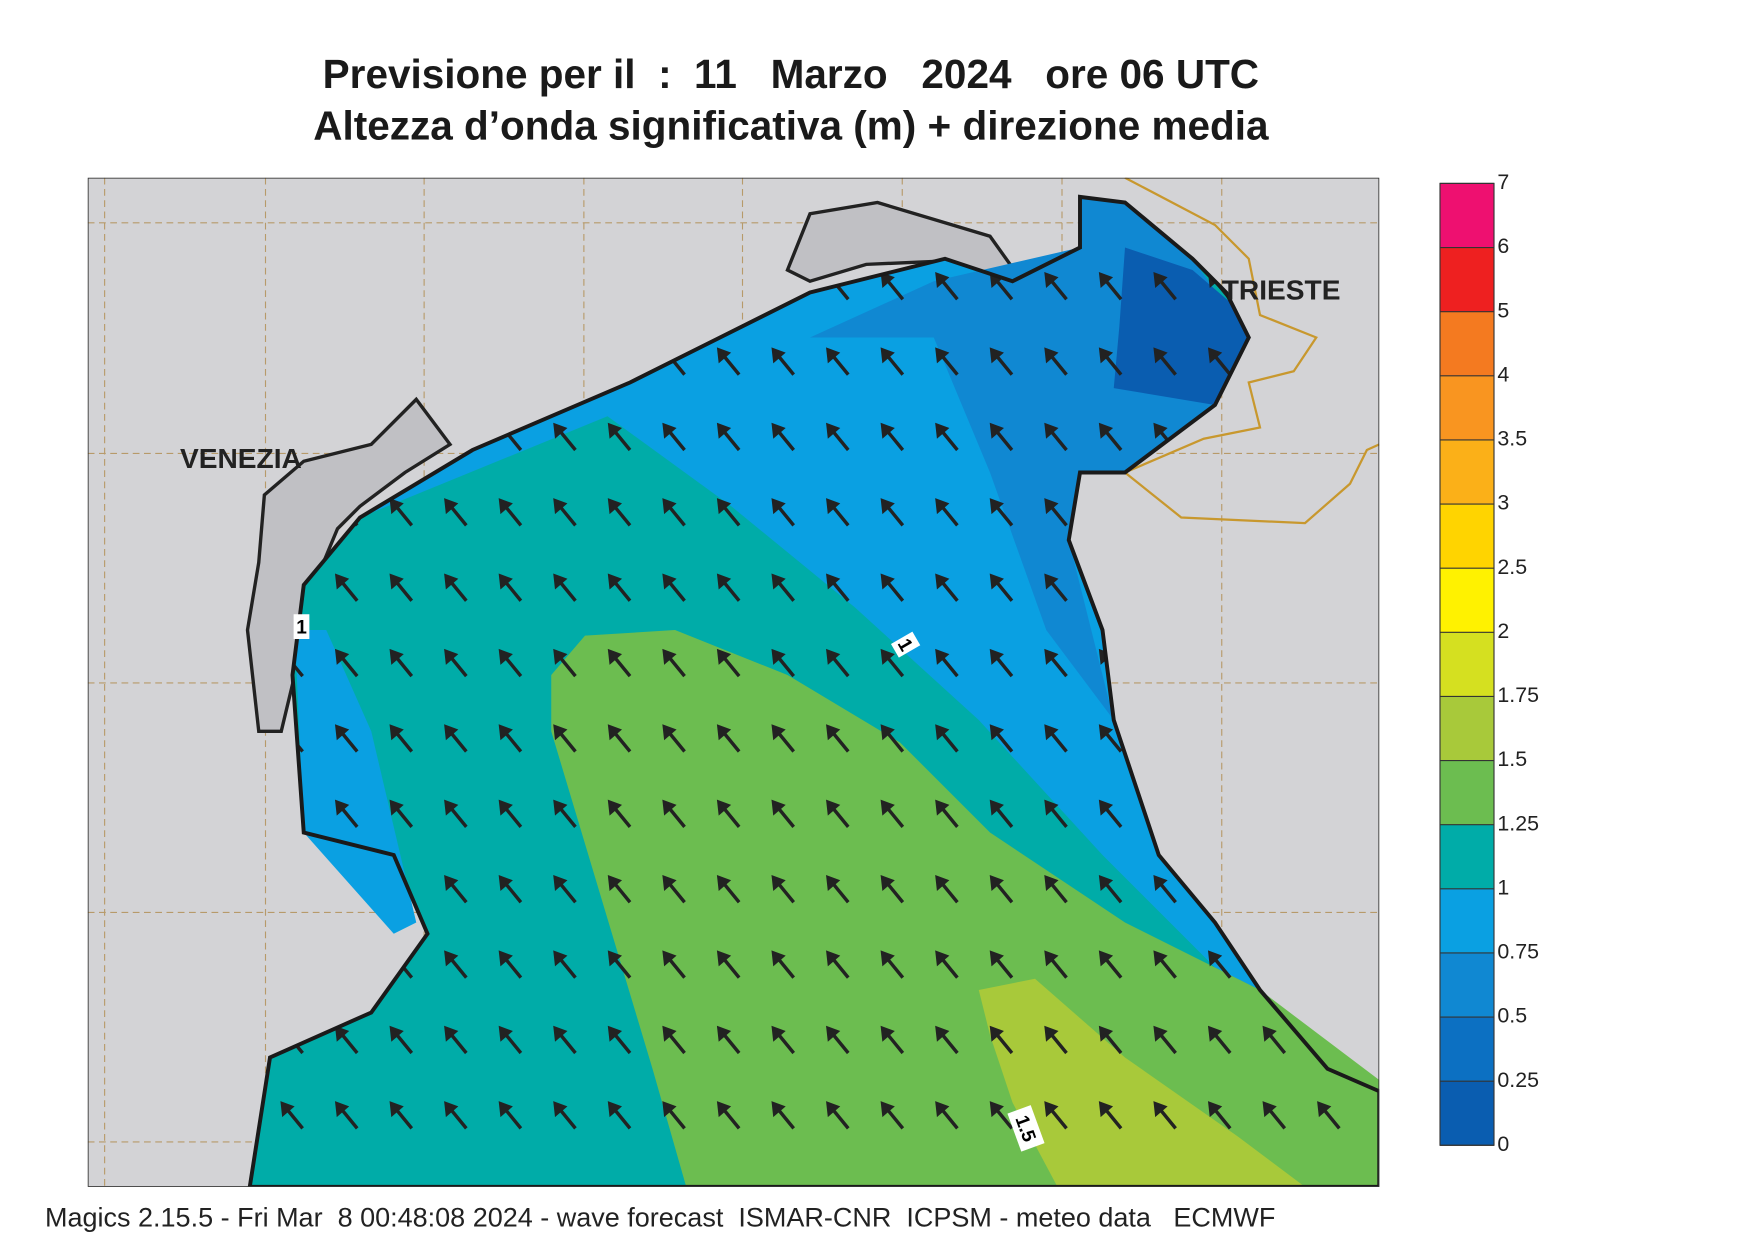 The image size is (1755, 1242). Describe the element at coordinates (301, 627) in the screenshot. I see `contour-label: 1` at that location.